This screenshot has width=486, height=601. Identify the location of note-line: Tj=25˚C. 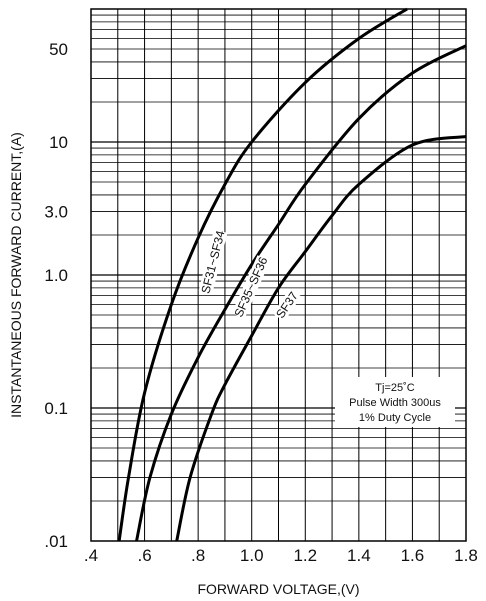
(394, 388).